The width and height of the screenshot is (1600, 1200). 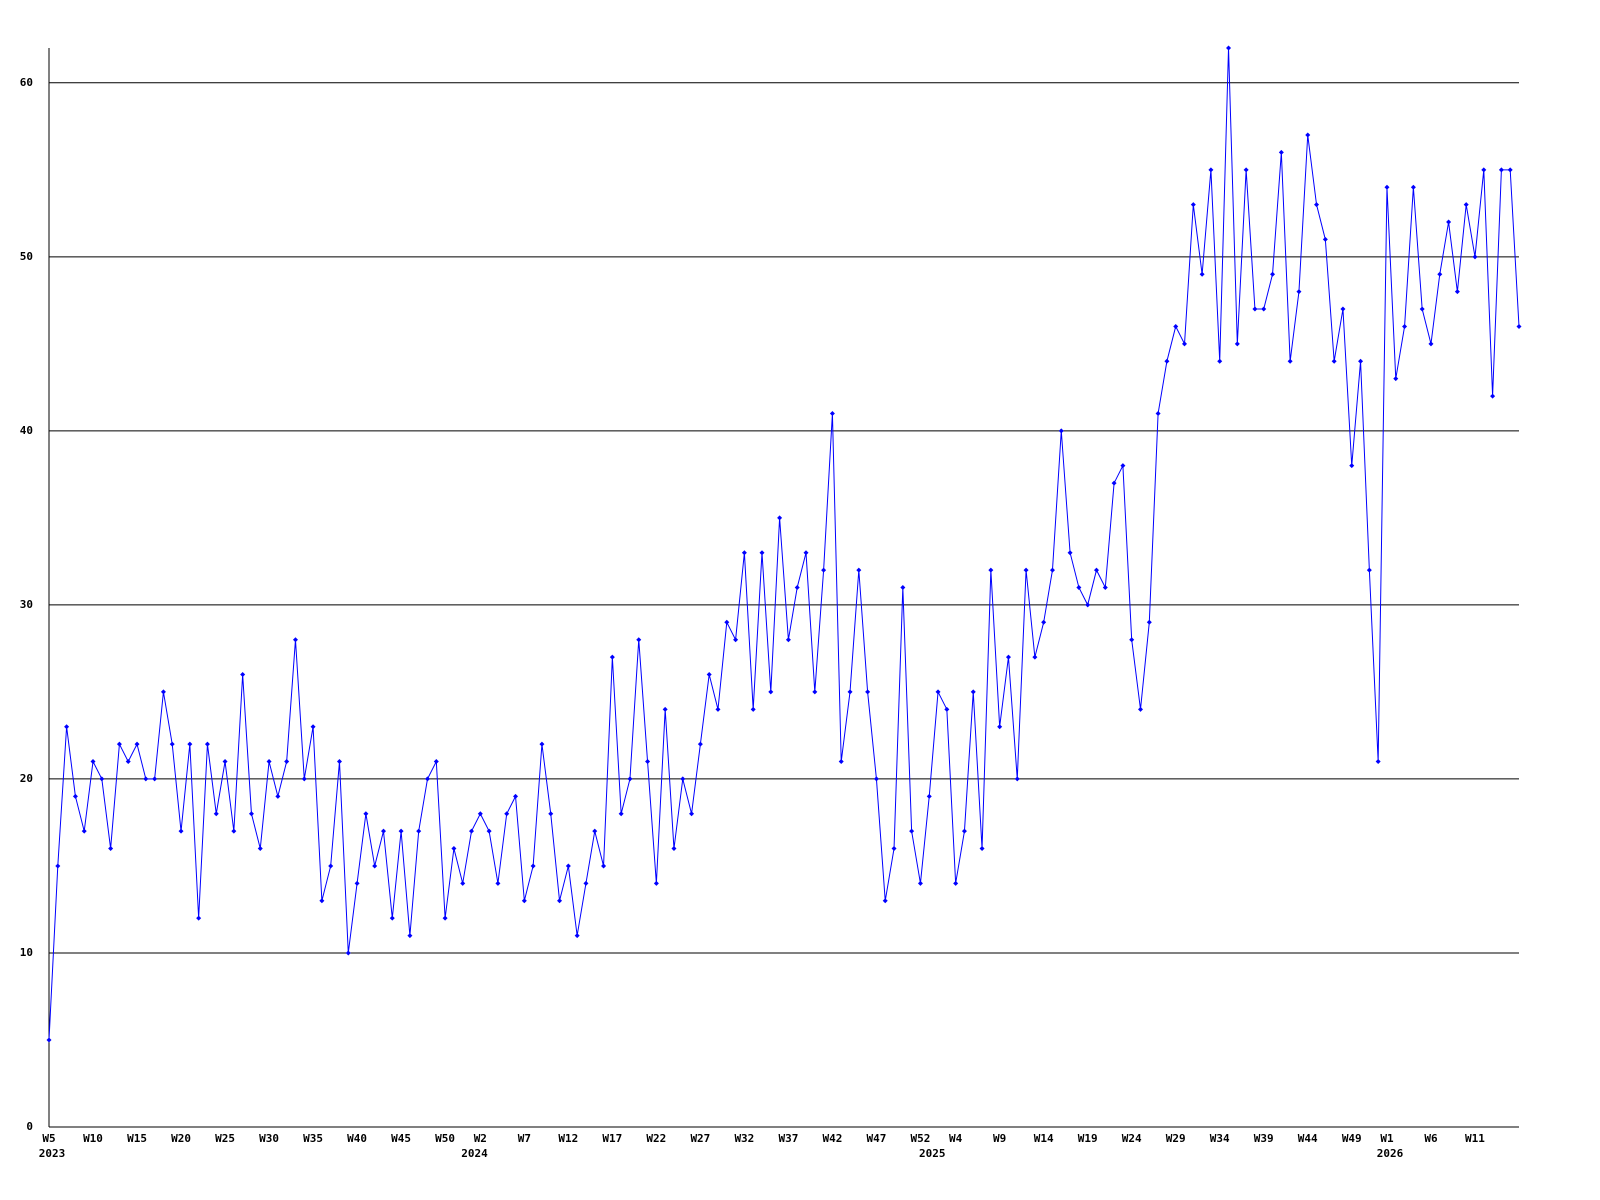 What do you see at coordinates (832, 1138) in the screenshot?
I see `x-tick-label: W42` at bounding box center [832, 1138].